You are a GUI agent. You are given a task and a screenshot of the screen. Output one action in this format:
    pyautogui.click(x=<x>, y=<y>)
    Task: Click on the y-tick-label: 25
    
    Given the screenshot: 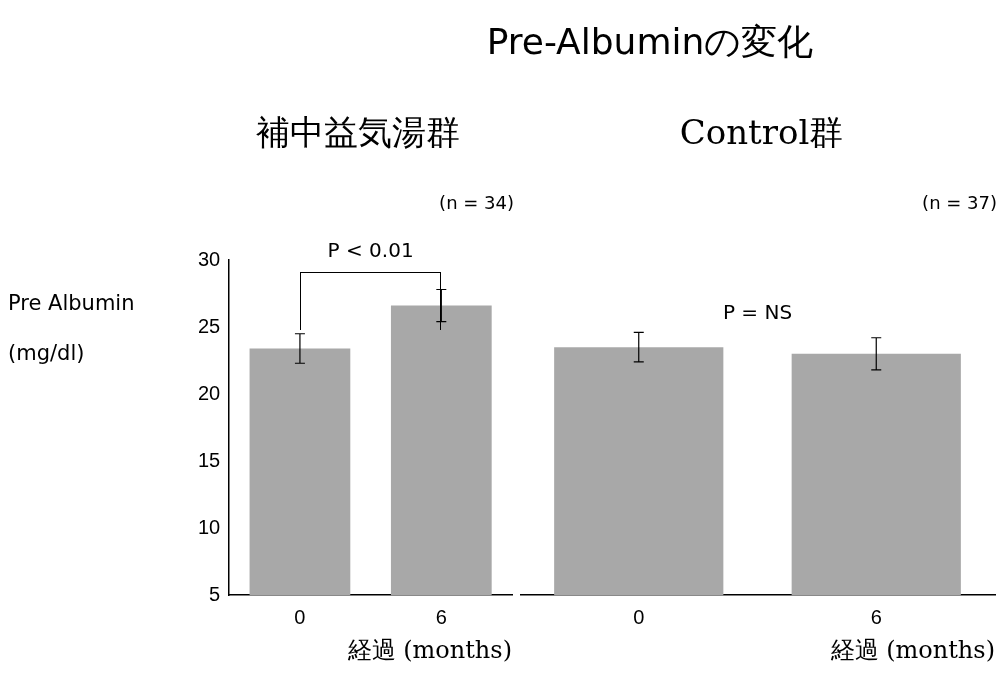 What is the action you would take?
    pyautogui.click(x=209, y=325)
    